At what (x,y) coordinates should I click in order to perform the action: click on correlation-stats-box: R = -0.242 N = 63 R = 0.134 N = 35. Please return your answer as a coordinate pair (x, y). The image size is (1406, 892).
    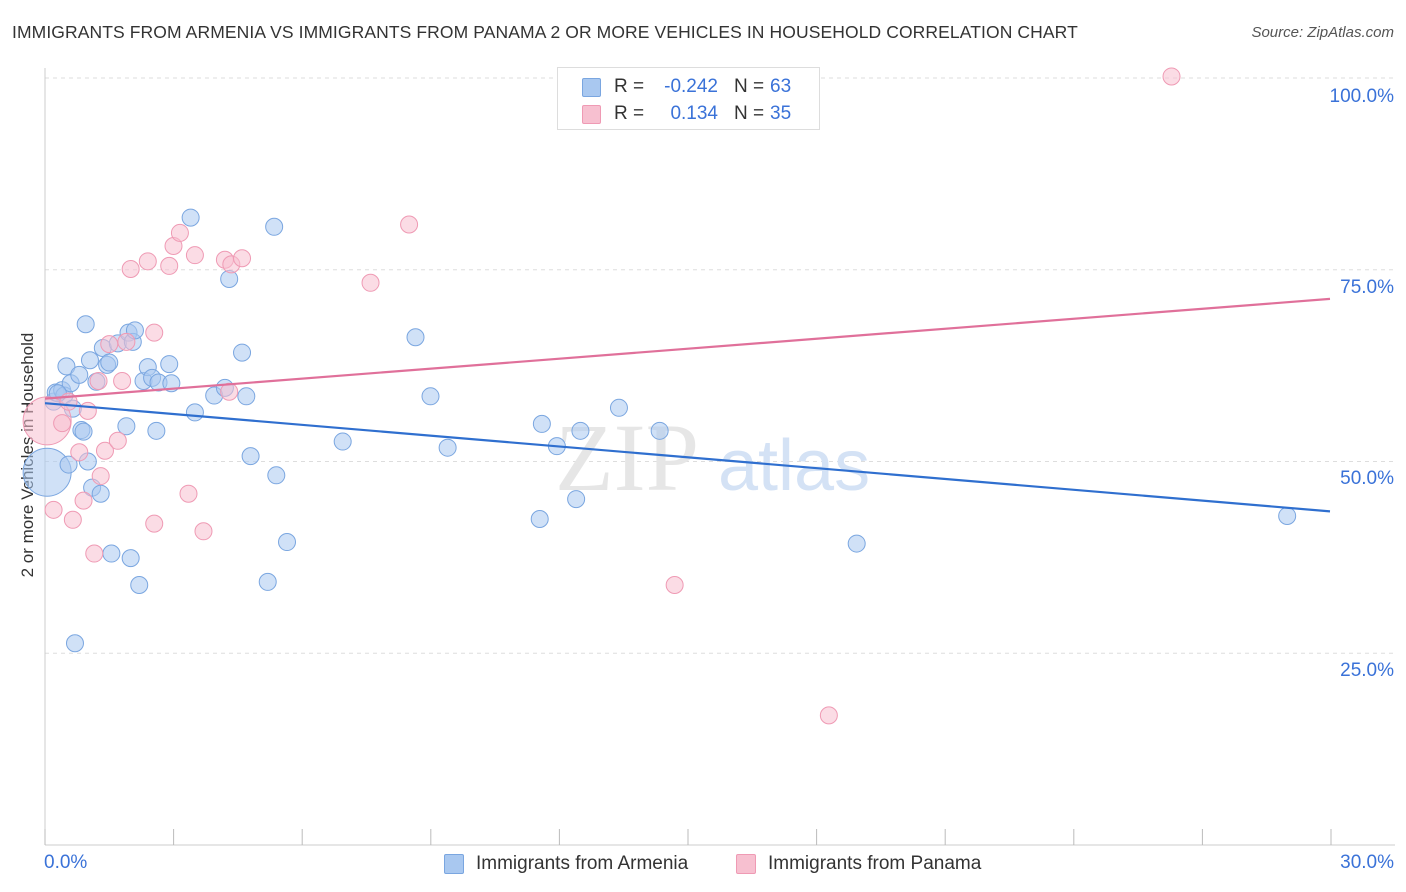
    Looking at the image, I should click on (688, 98).